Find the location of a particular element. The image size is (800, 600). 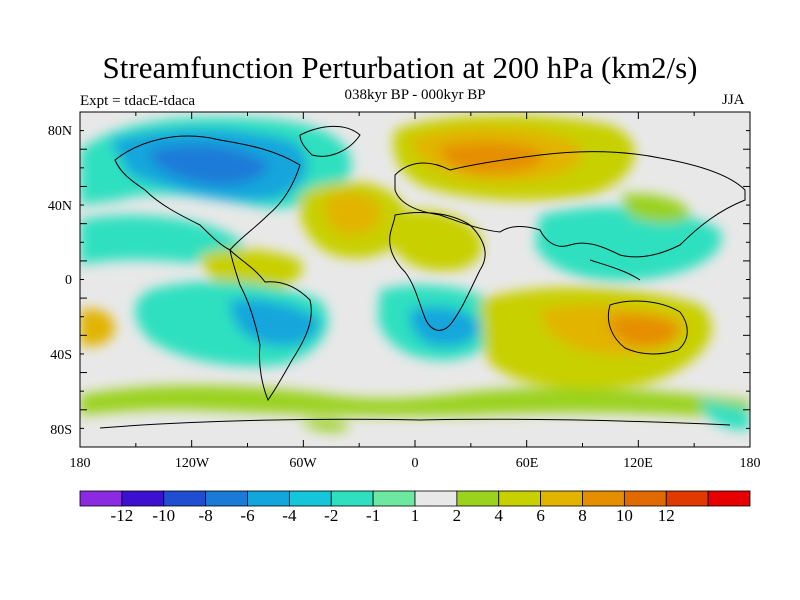

colorbar-label: -4 is located at coordinates (289, 515).